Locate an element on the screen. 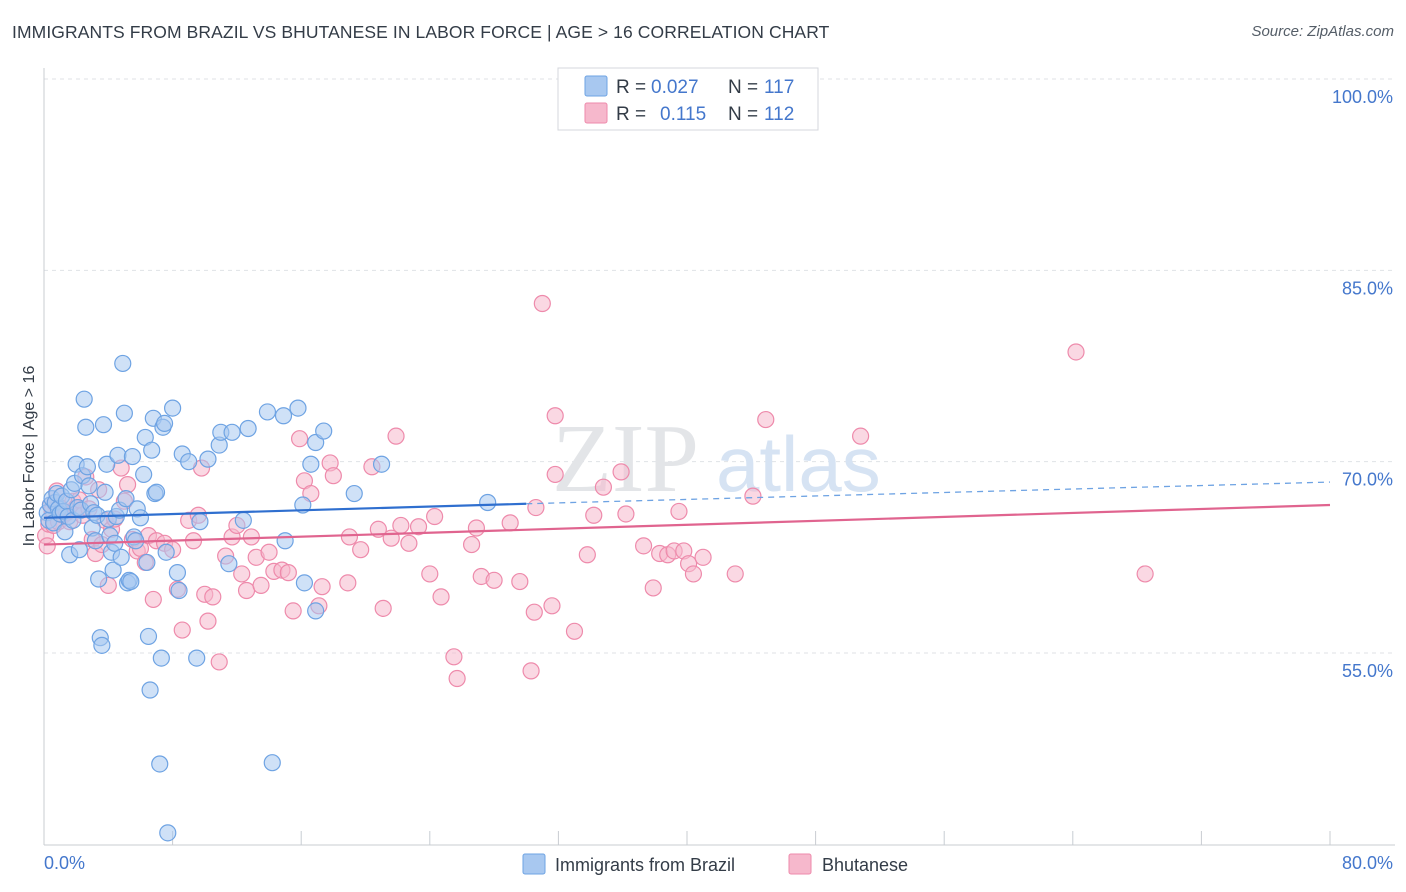 The image size is (1406, 892). legend-n-label-brazil: N = is located at coordinates (743, 87).